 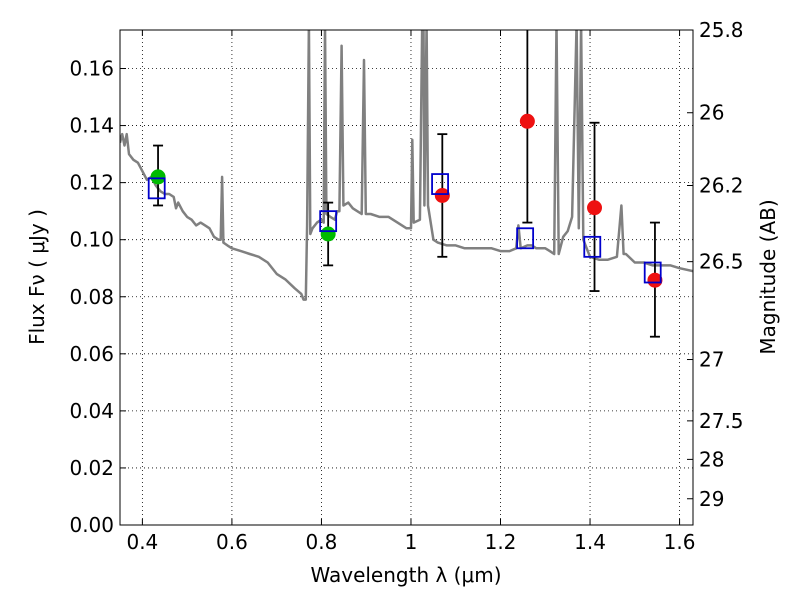 What do you see at coordinates (721, 421) in the screenshot?
I see `y-right-tick-label: 27.5` at bounding box center [721, 421].